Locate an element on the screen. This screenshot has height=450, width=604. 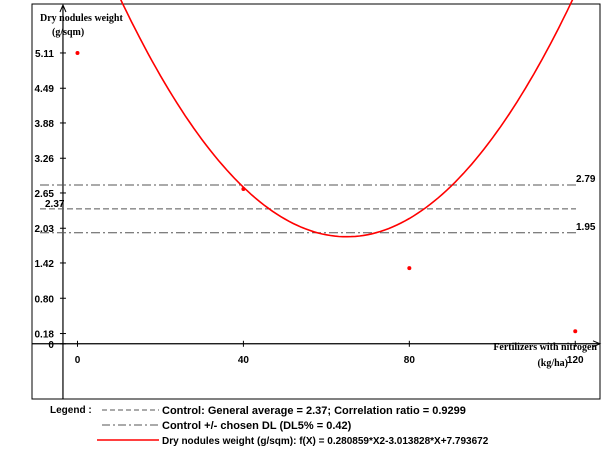
y-tick-label: 0.18 is located at coordinates (44, 335).